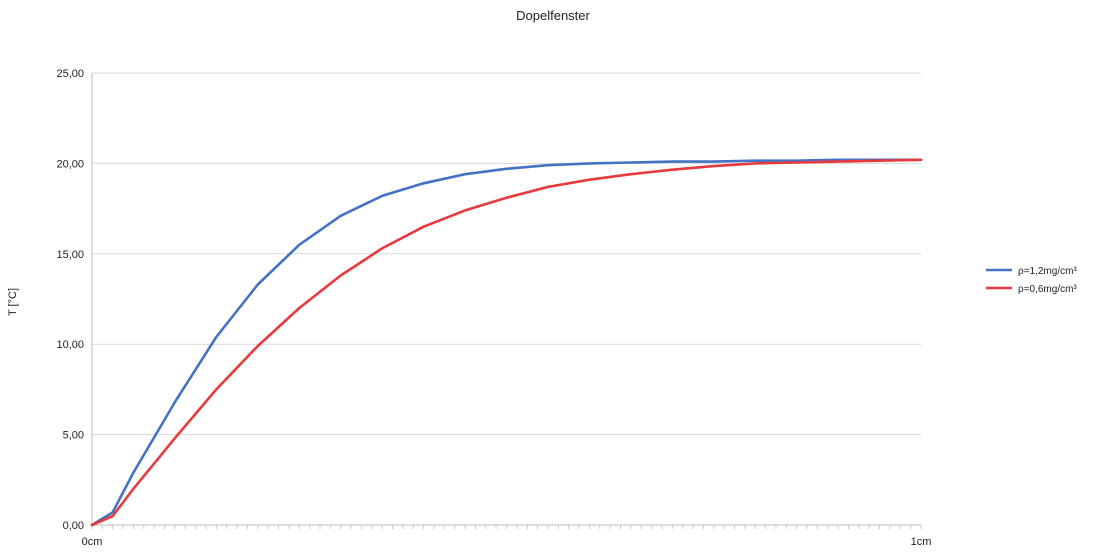 The width and height of the screenshot is (1099, 556). Describe the element at coordinates (92, 542) in the screenshot. I see `x-tick-label: 0cm` at that location.